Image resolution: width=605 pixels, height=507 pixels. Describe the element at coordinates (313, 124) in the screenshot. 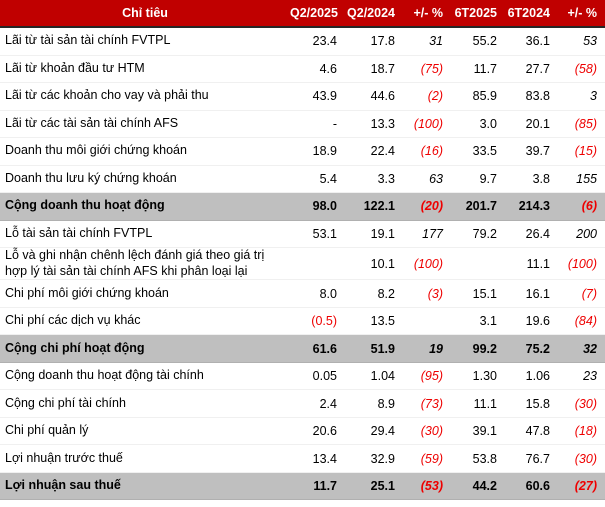

I see `cell-value: -` at that location.